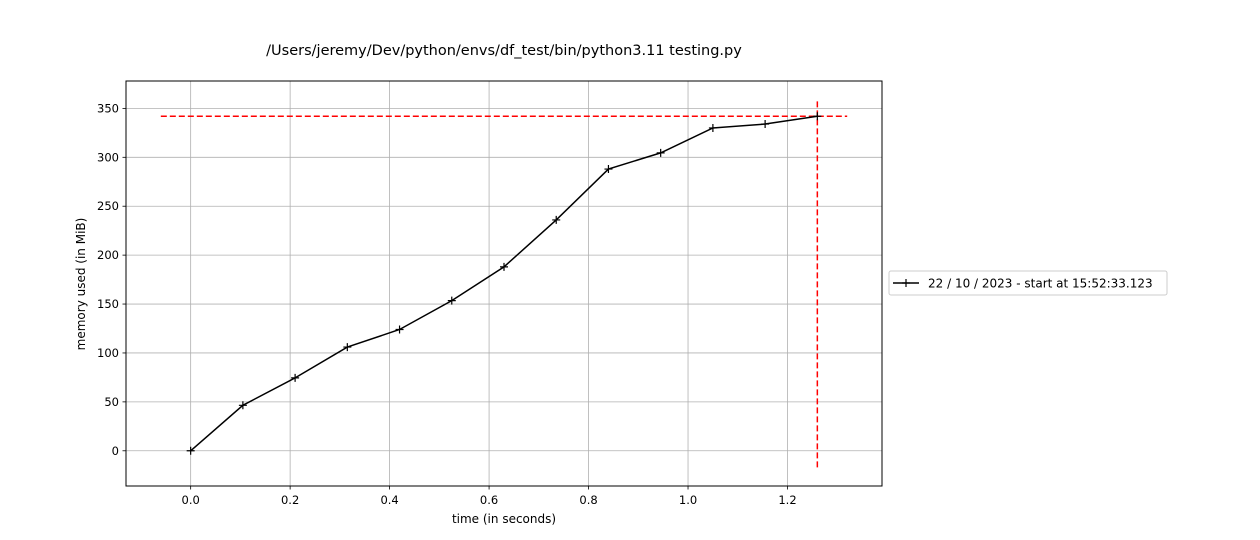  I want to click on x-tick-label: 0.2, so click(290, 500).